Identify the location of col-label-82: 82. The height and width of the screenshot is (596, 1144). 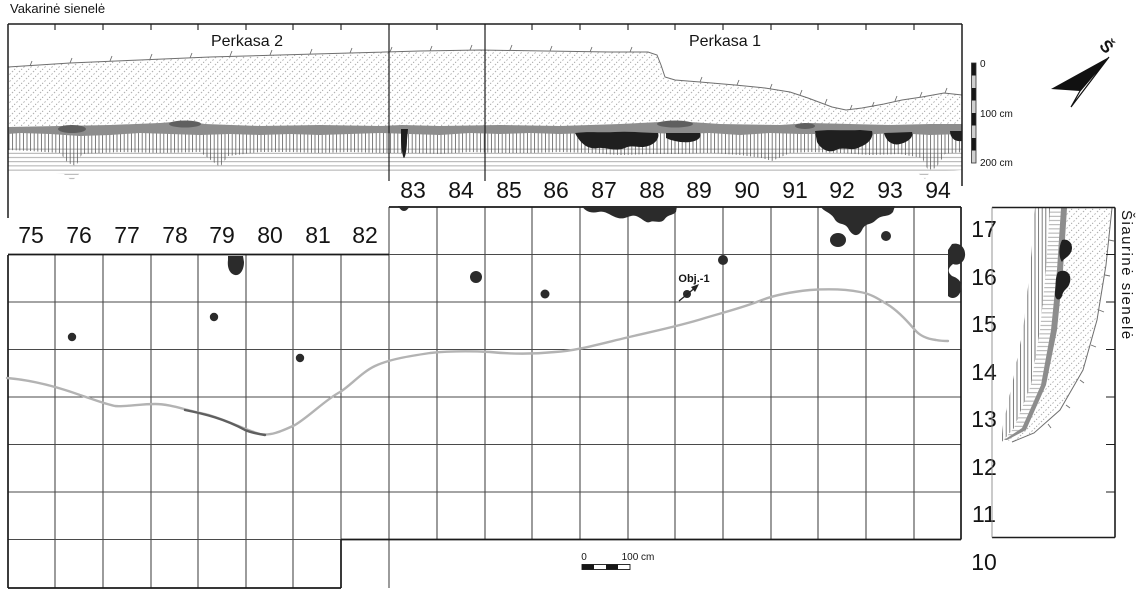
(365, 235).